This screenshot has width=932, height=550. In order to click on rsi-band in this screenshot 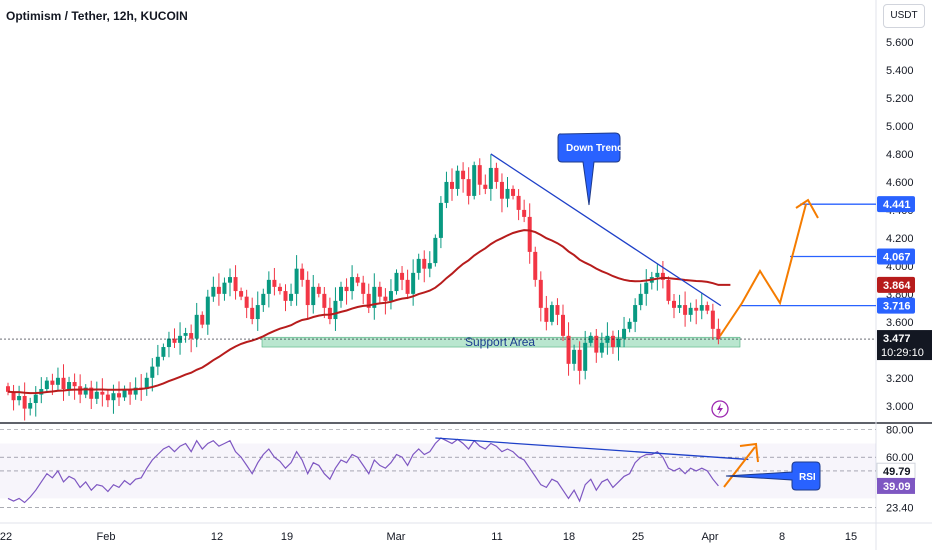, I will do `click(438, 471)`.